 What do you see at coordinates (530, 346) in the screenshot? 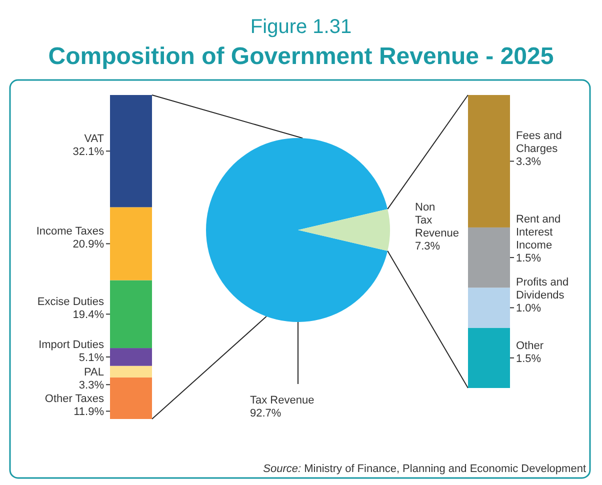
I see `series-label: Other` at bounding box center [530, 346].